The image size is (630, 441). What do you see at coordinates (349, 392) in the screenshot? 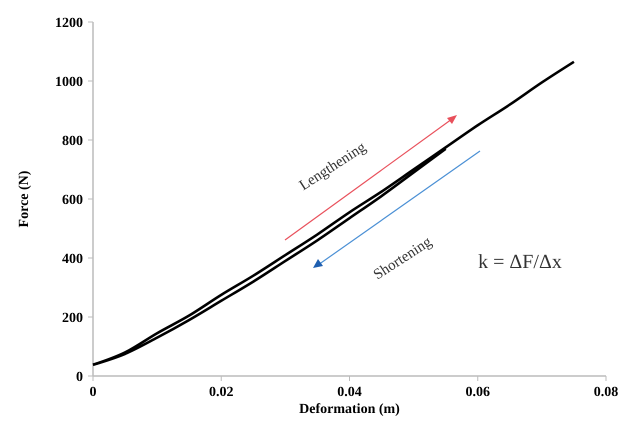
I see `x-tick-label: 0.04` at bounding box center [349, 392].